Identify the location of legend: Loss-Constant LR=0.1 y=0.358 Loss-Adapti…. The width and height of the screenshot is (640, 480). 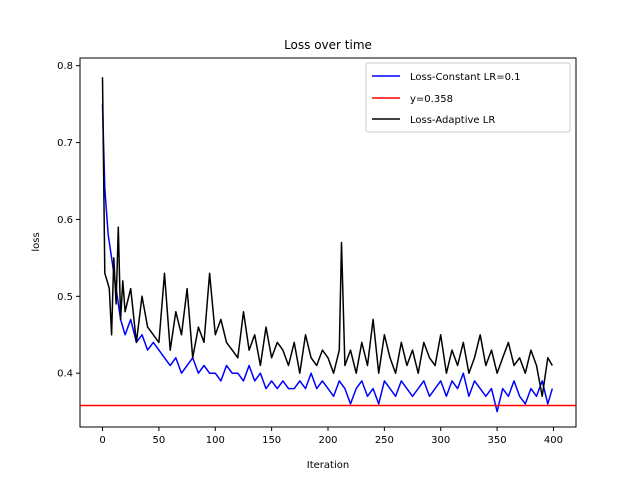
(468, 97).